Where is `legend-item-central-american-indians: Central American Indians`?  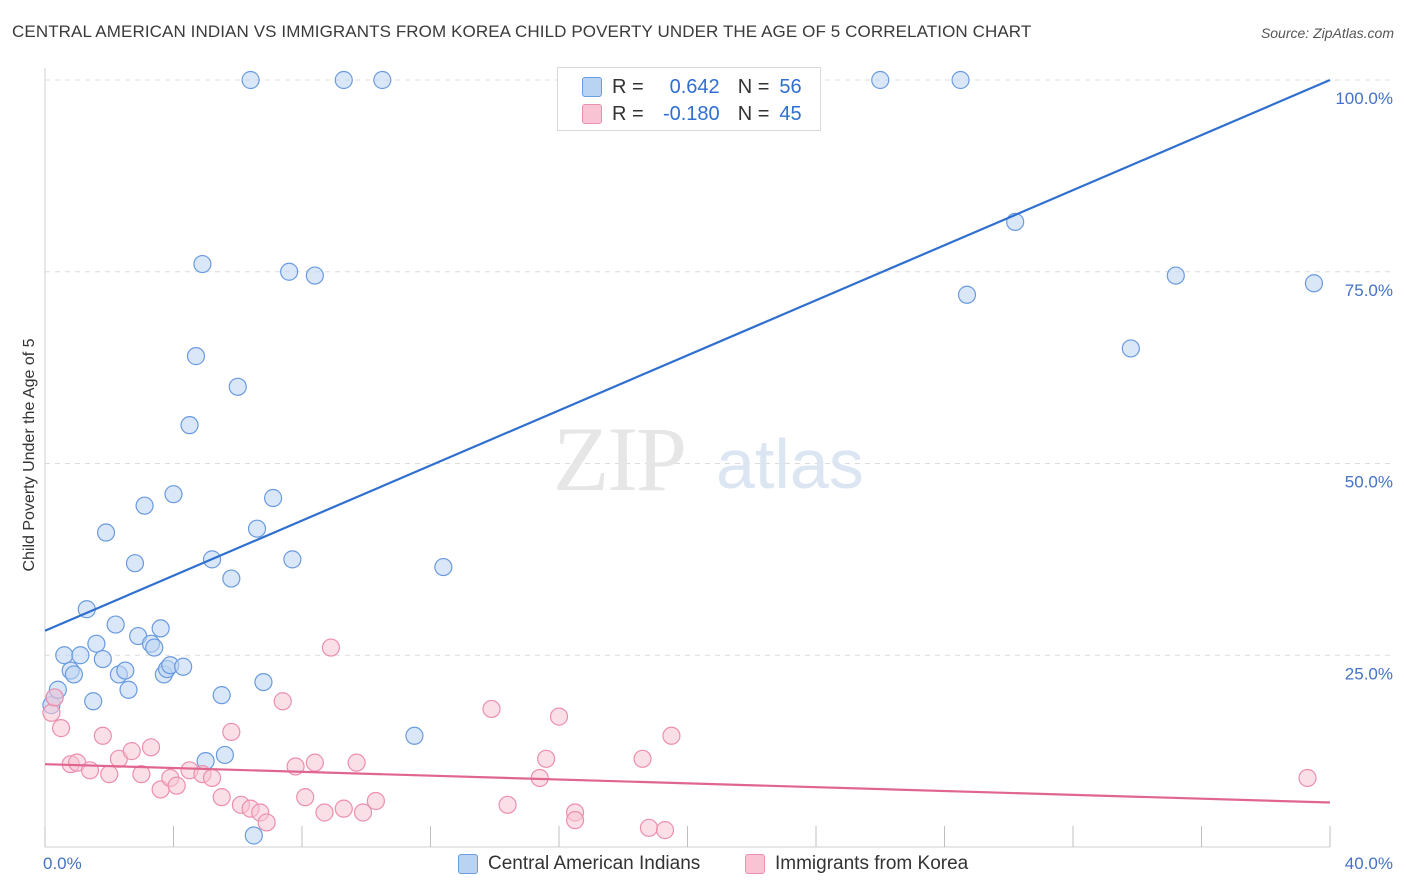 legend-item-central-american-indians: Central American Indians is located at coordinates (579, 864).